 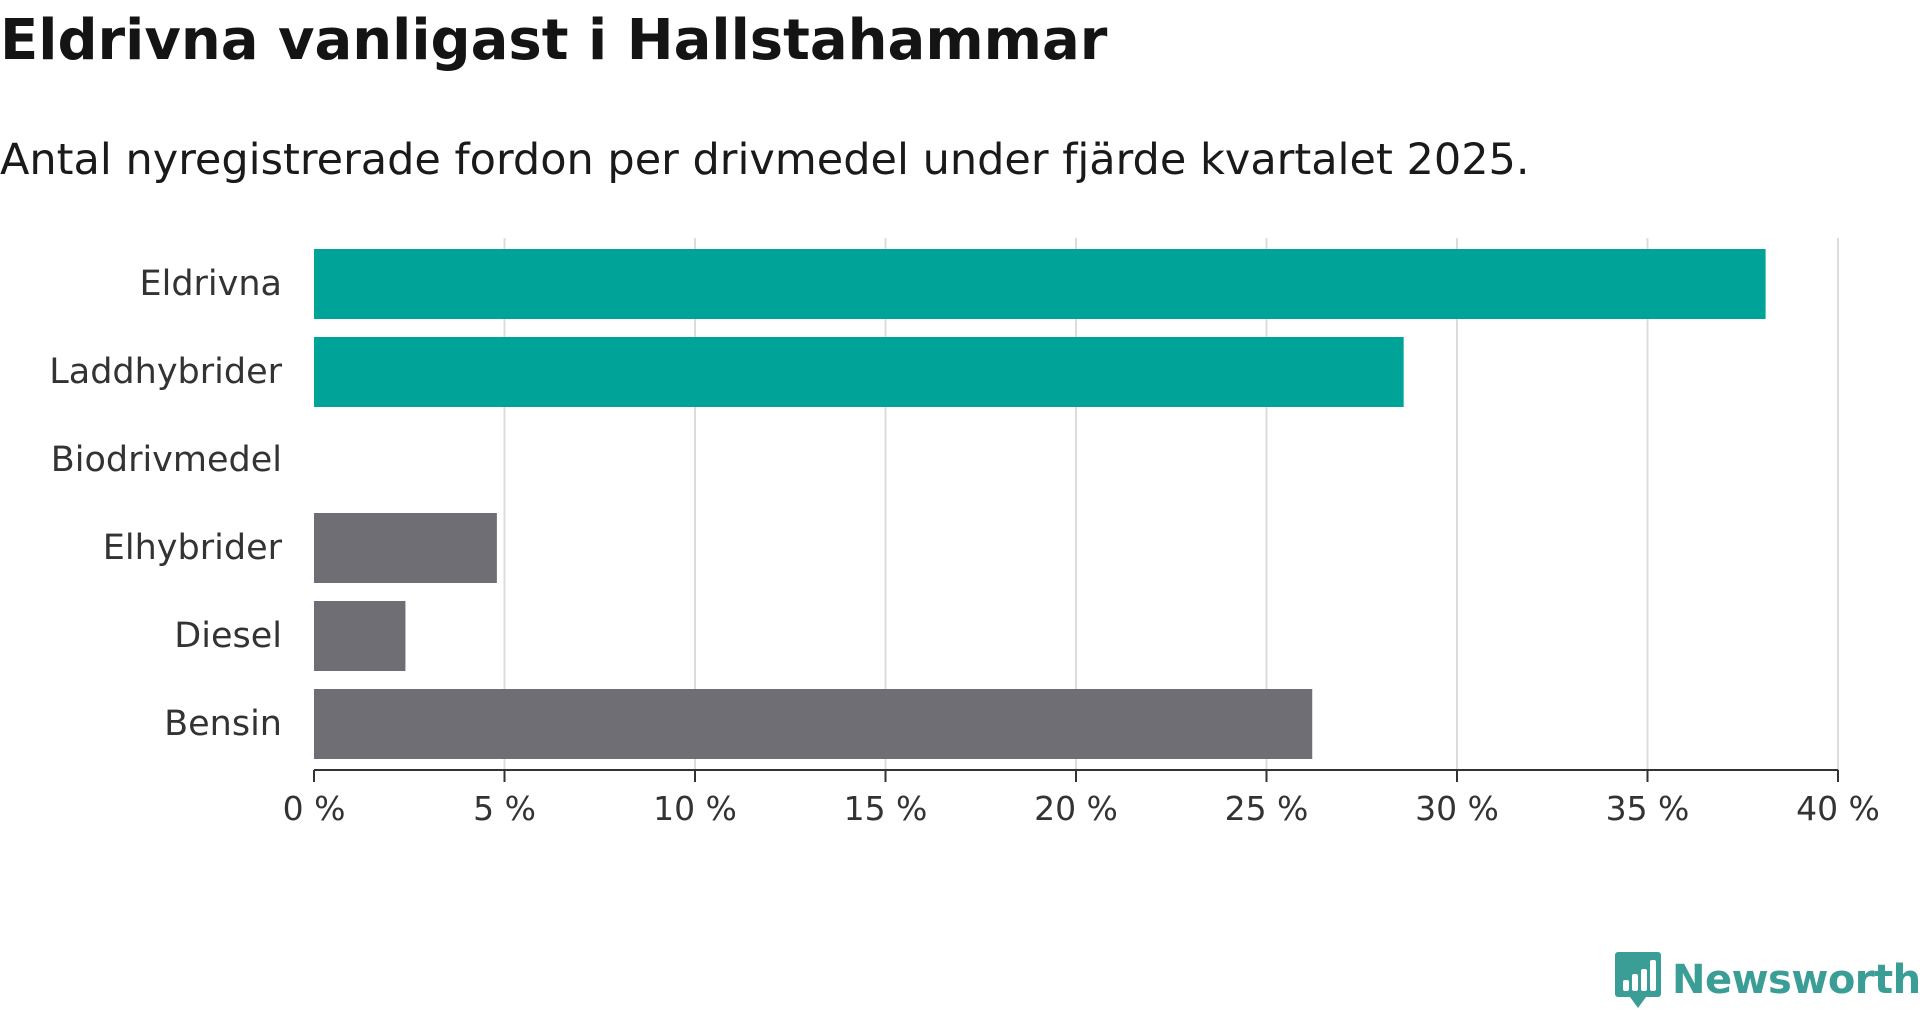 I want to click on x-tick-label: 35 %, so click(x=1648, y=808).